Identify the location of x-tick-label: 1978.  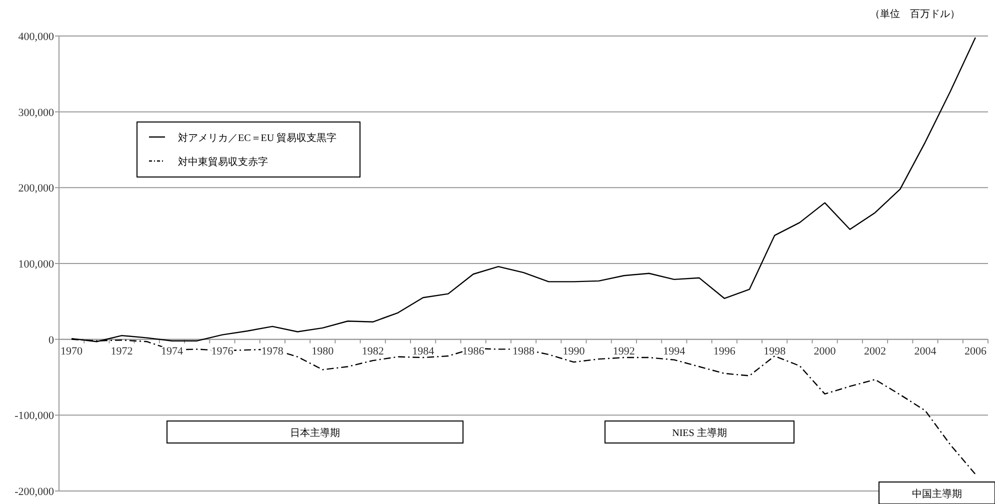
(272, 351).